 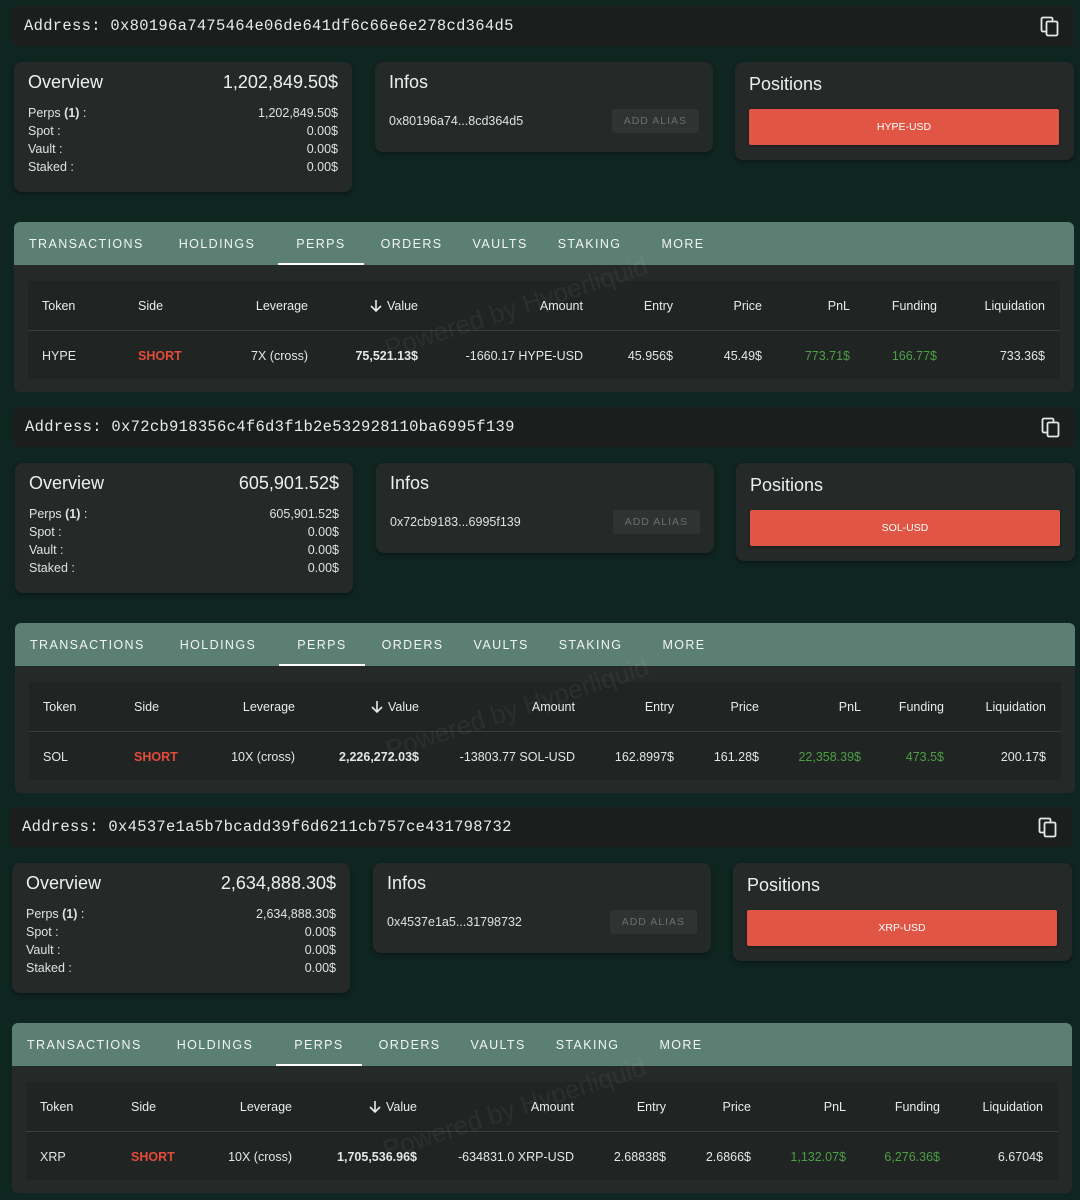 I want to click on position-button: SOL-USD, so click(x=905, y=528).